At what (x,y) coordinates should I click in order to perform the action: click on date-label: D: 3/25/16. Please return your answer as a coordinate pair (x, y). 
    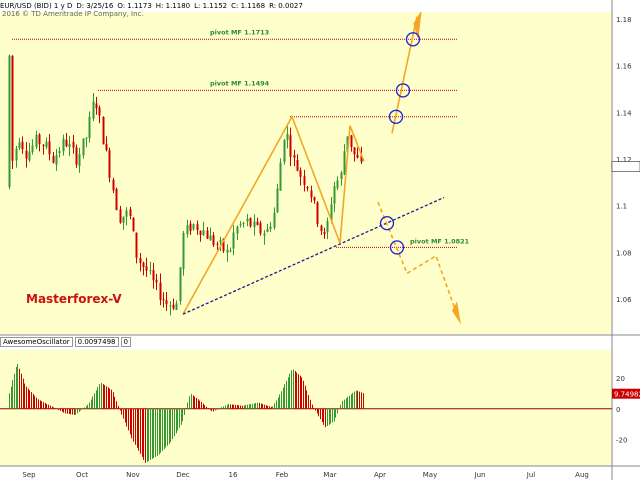
    Looking at the image, I should click on (95, 6).